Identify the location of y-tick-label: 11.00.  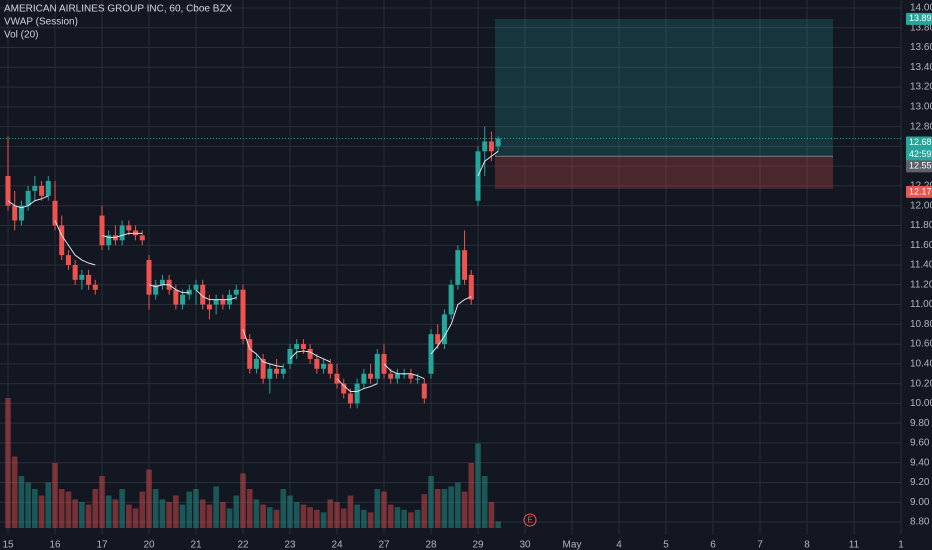
(921, 304).